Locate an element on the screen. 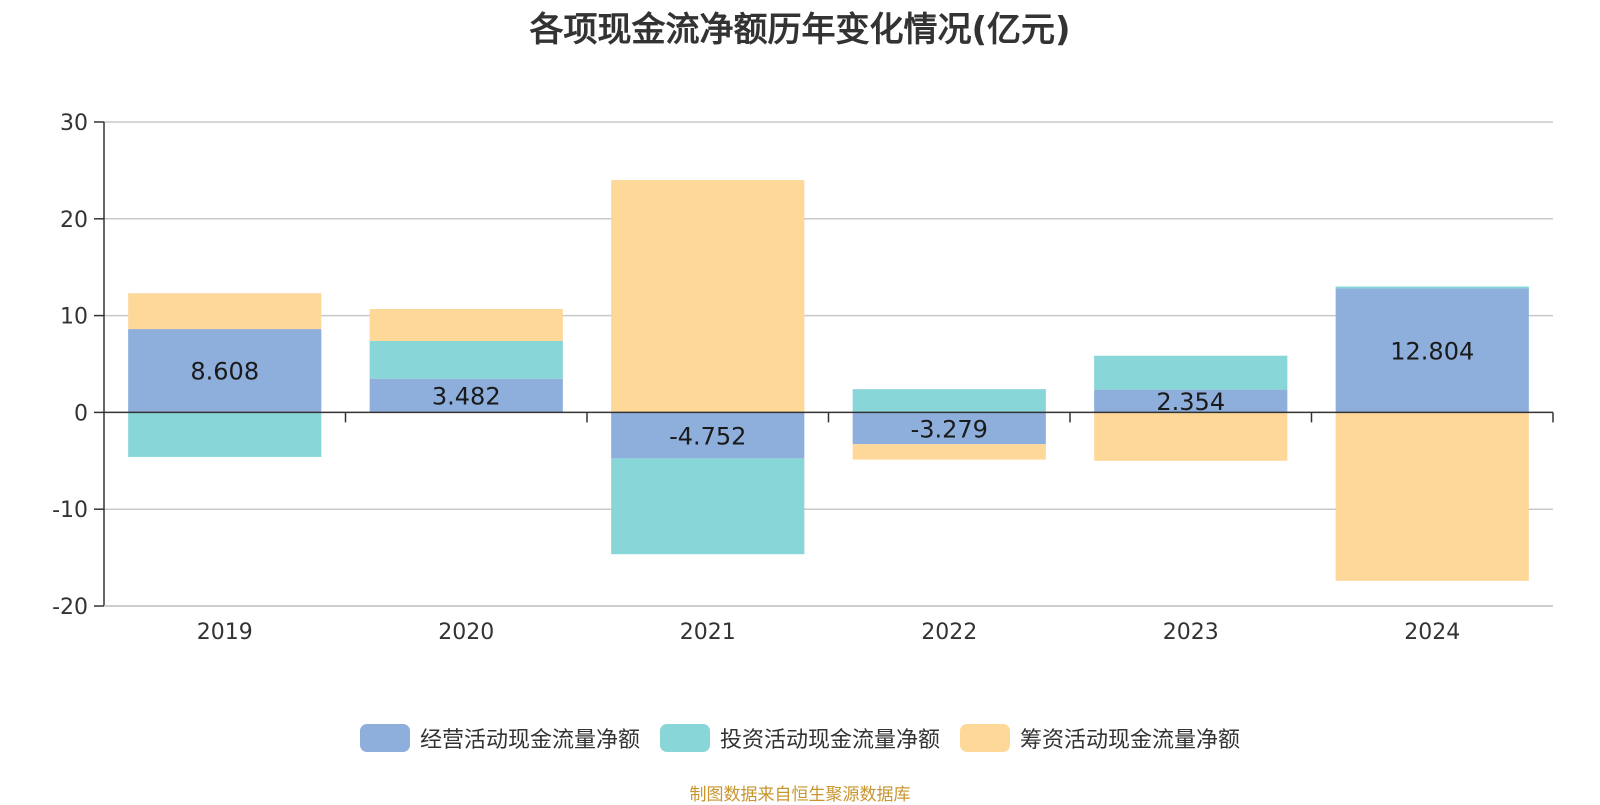 Image resolution: width=1600 pixels, height=805 pixels. y-tick-label: -20 is located at coordinates (70, 607).